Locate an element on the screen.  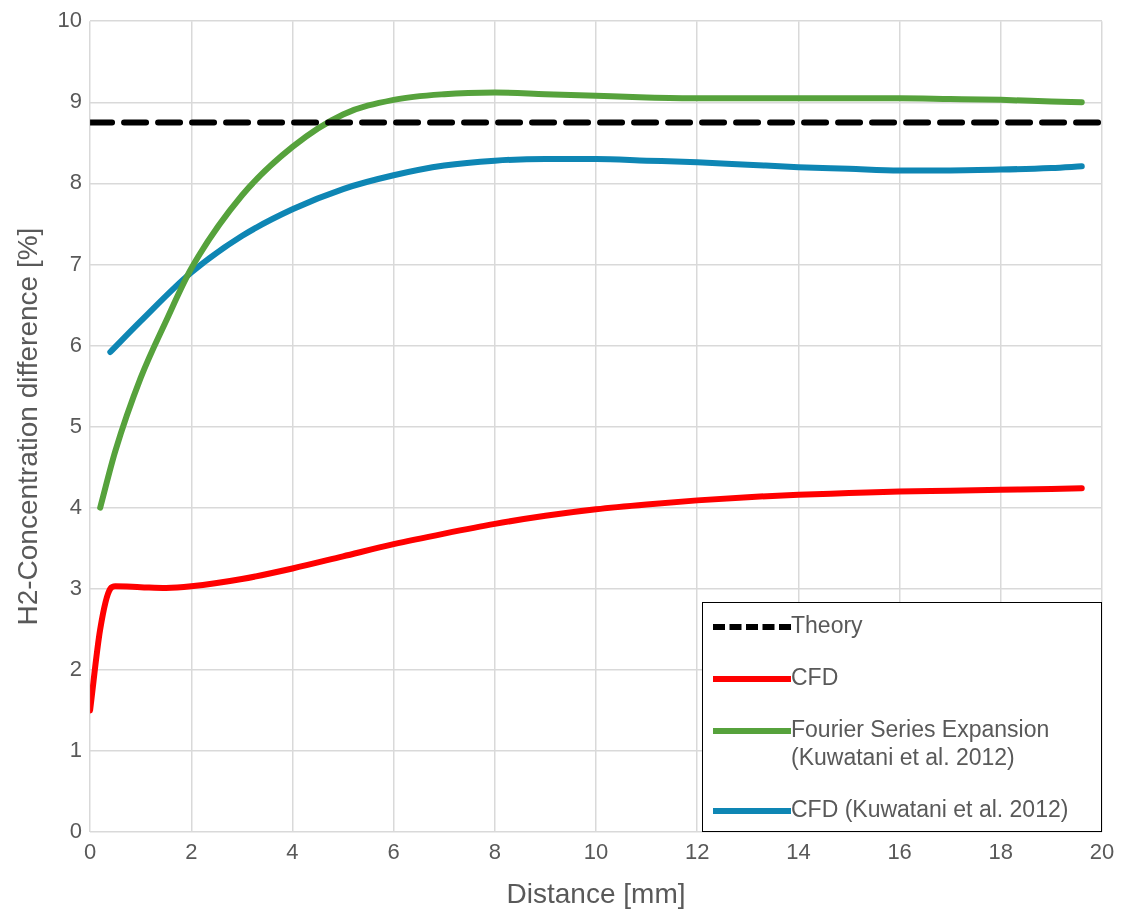
y-axis-title: H2-Concentration difference [%] is located at coordinates (27, 426).